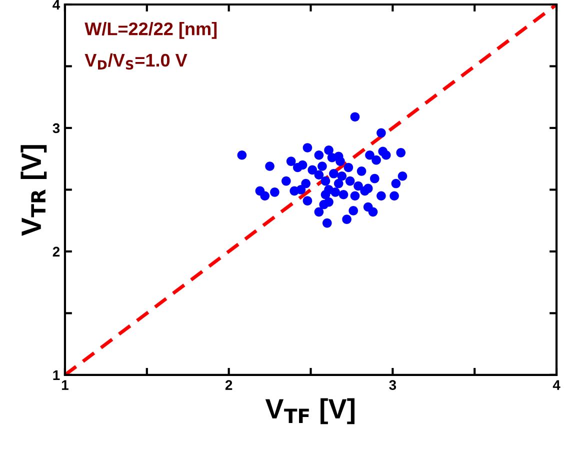  What do you see at coordinates (56, 128) in the screenshot?
I see `y-tick-label: 3` at bounding box center [56, 128].